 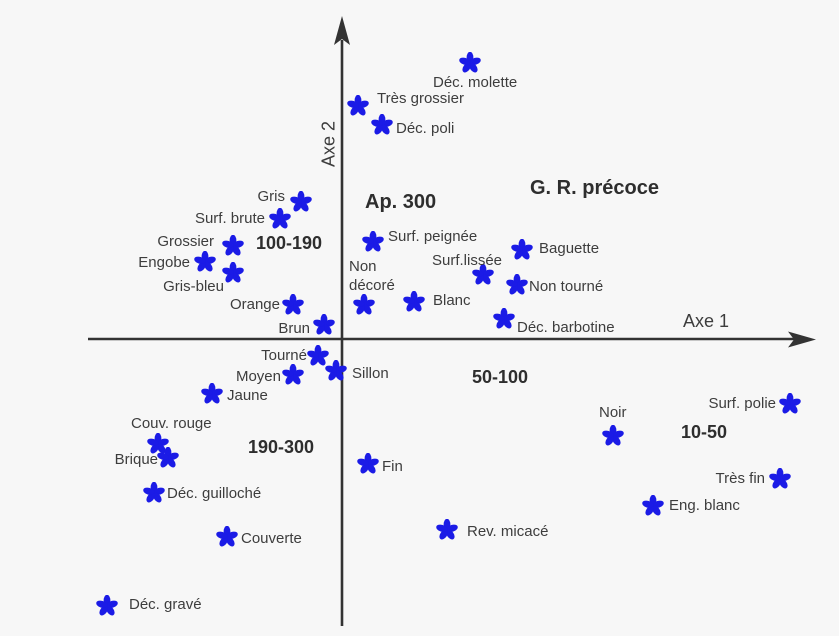 What do you see at coordinates (706, 321) in the screenshot?
I see `x-axis-label: Axe 1` at bounding box center [706, 321].